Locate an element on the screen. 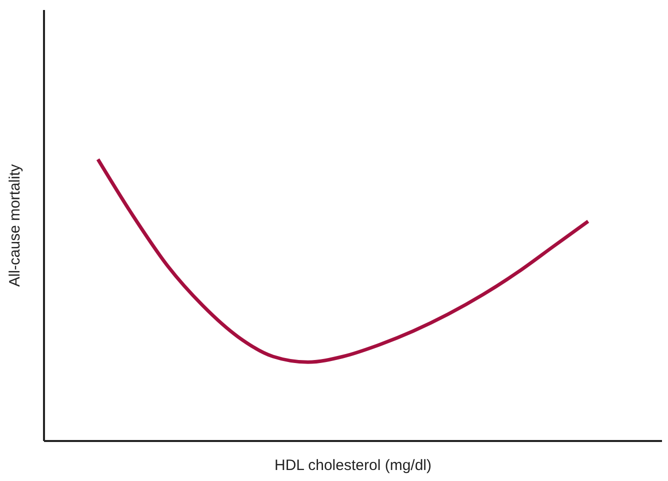 This screenshot has height=481, width=668. x-axis-title: HDL cholesterol (mg/dl) is located at coordinates (353, 465).